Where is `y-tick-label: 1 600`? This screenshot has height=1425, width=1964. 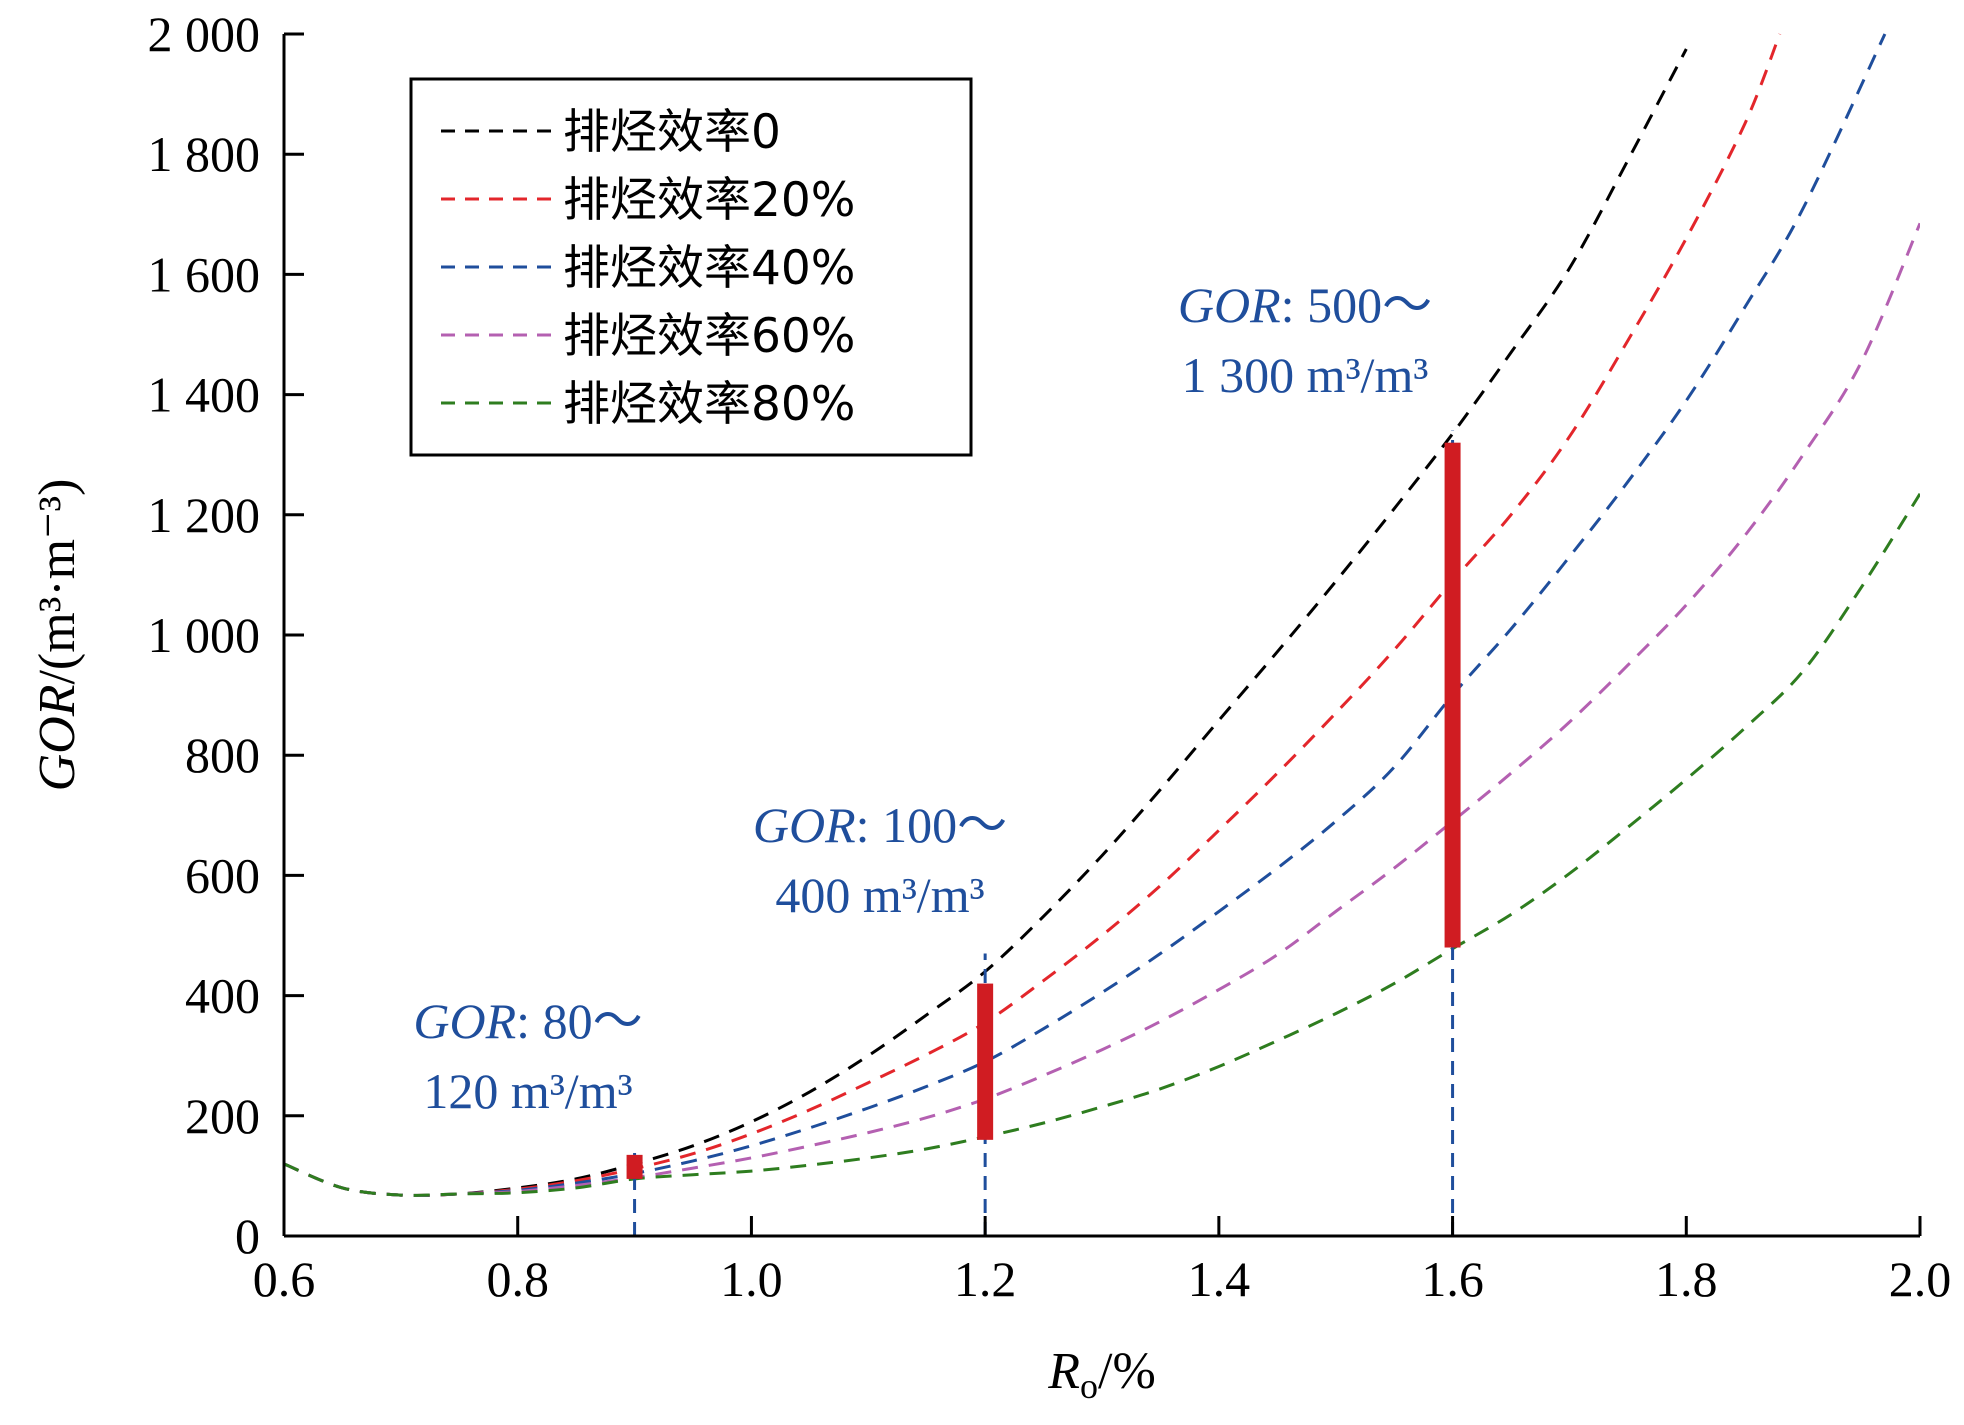 y-tick-label: 1 600 is located at coordinates (204, 274).